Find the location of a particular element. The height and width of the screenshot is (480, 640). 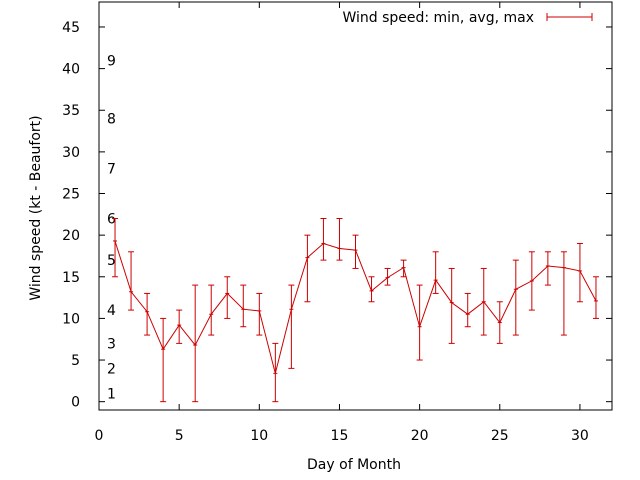

beaufort-label: 7 is located at coordinates (111, 170).